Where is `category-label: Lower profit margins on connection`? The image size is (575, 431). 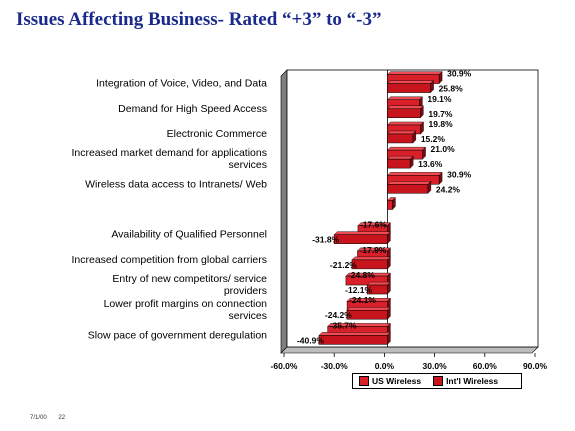
category-label: Lower profit margins on connection is located at coordinates (186, 304).